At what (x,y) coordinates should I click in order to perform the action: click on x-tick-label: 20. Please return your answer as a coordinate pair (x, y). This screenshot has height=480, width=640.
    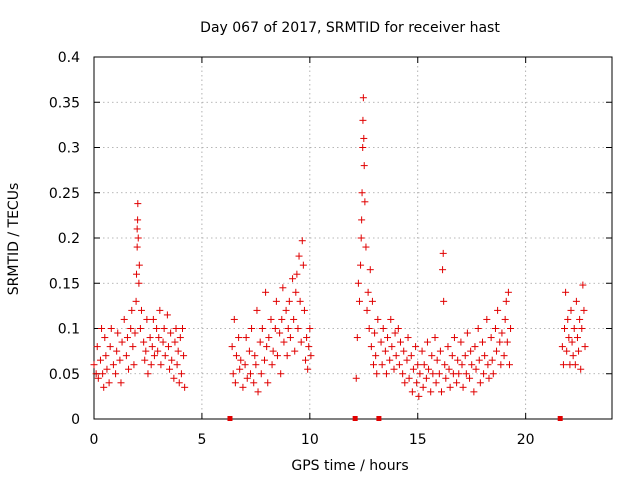
    Looking at the image, I should click on (526, 440).